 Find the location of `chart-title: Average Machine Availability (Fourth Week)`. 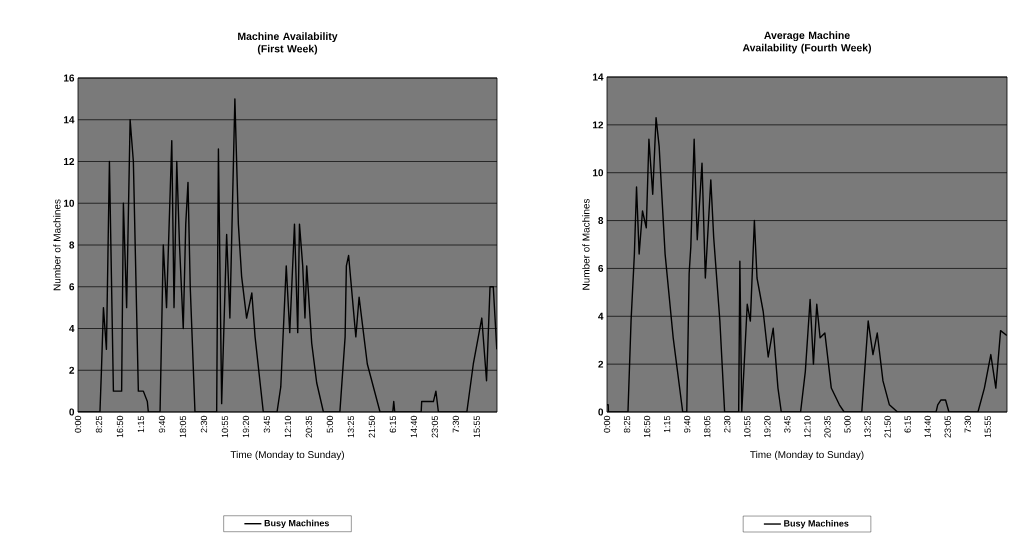

chart-title: Average Machine Availability (Fourth Week) is located at coordinates (807, 42).